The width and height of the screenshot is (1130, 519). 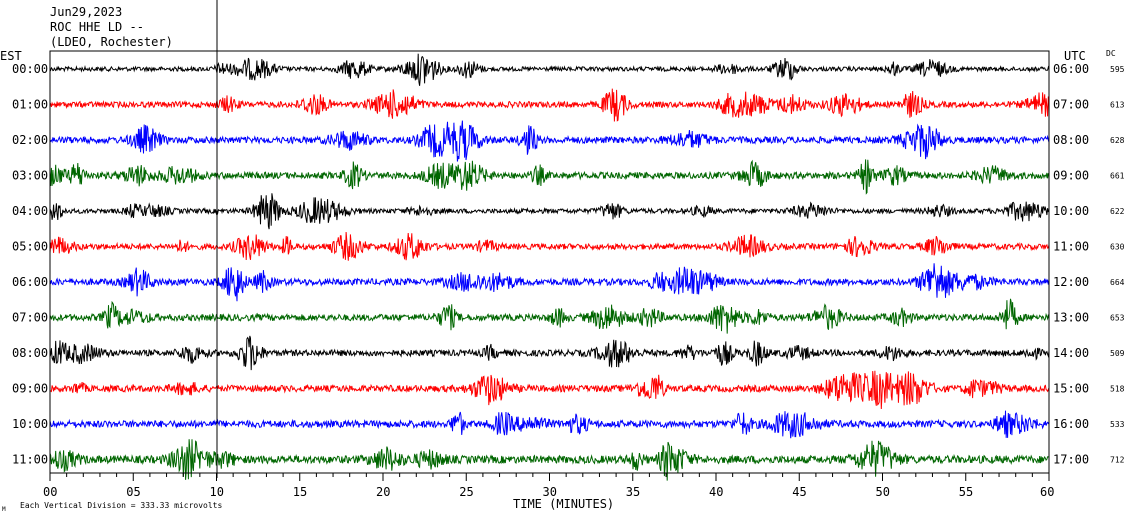 I want to click on corner-mark: M, so click(x=4, y=509).